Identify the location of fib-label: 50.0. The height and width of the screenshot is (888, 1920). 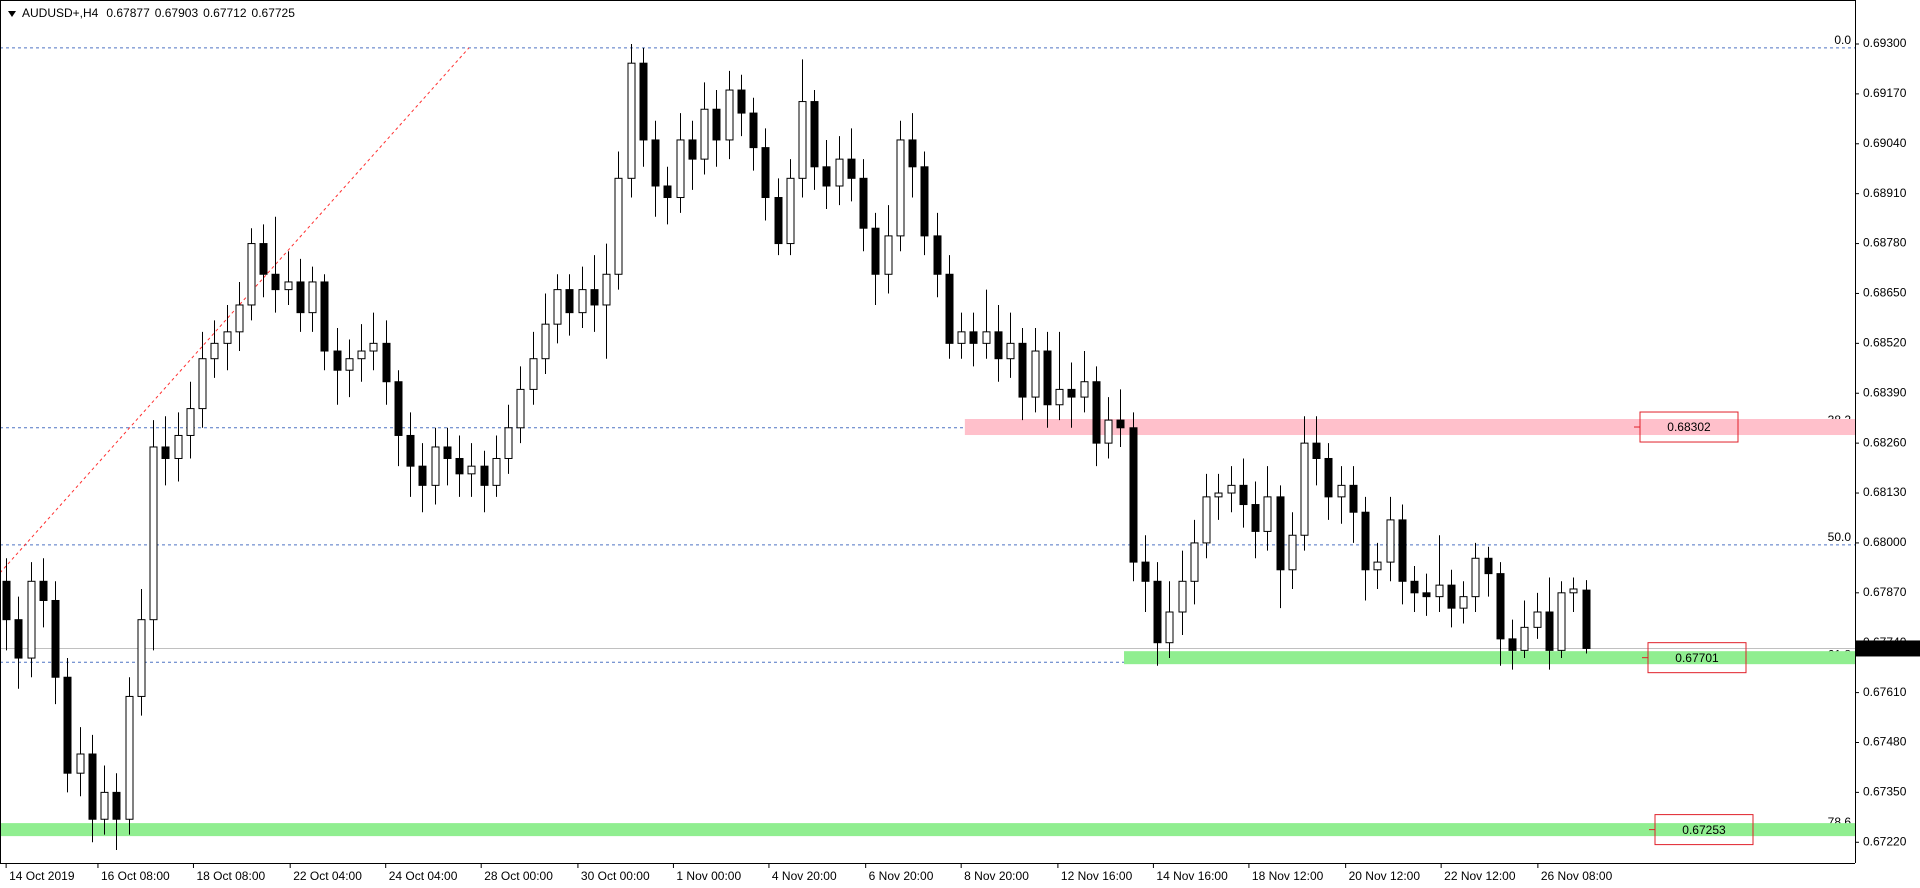
(1840, 537).